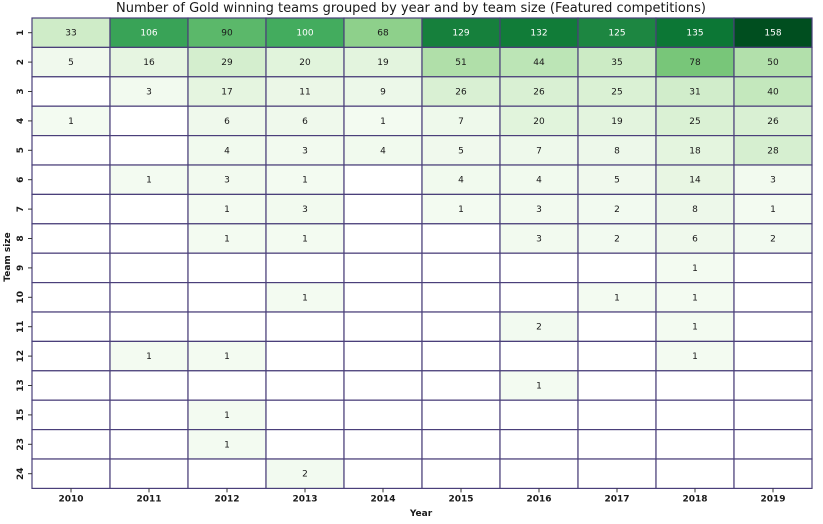 This screenshot has width=823, height=524. Describe the element at coordinates (539, 151) in the screenshot. I see `cell-value-label: 7` at that location.